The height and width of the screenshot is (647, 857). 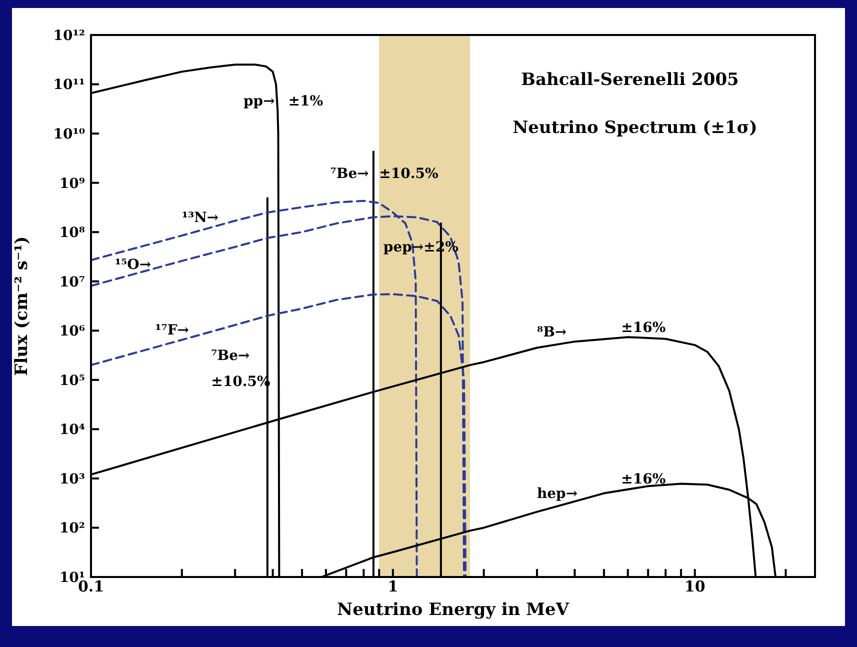 I want to click on annotation: ¹⁷F→, so click(x=172, y=330).